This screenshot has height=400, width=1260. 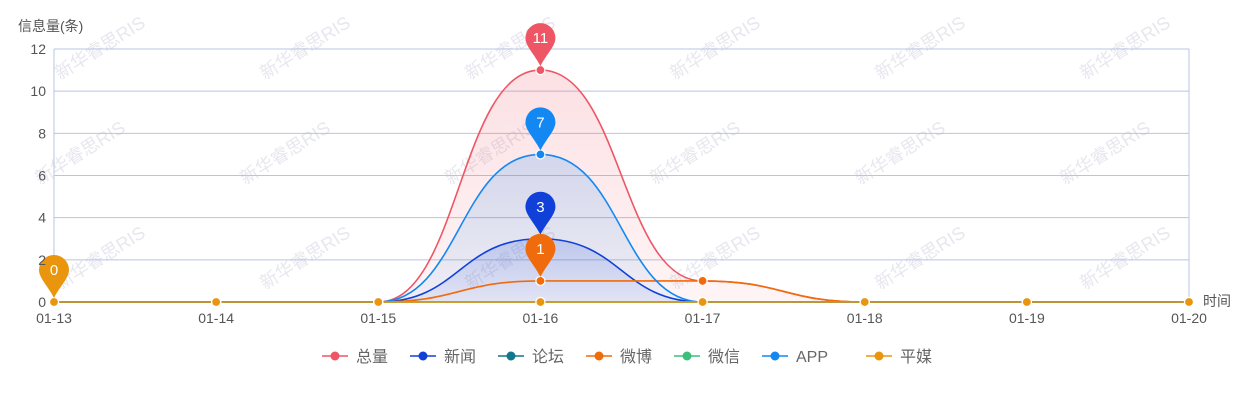 What do you see at coordinates (540, 249) in the screenshot?
I see `pin-label: 1` at bounding box center [540, 249].